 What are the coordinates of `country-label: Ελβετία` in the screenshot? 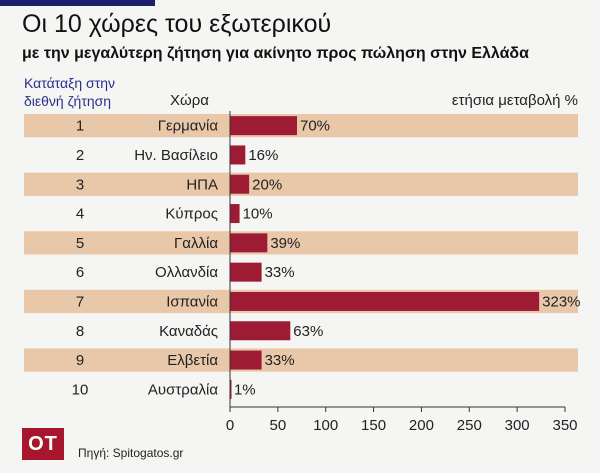 It's located at (192, 360).